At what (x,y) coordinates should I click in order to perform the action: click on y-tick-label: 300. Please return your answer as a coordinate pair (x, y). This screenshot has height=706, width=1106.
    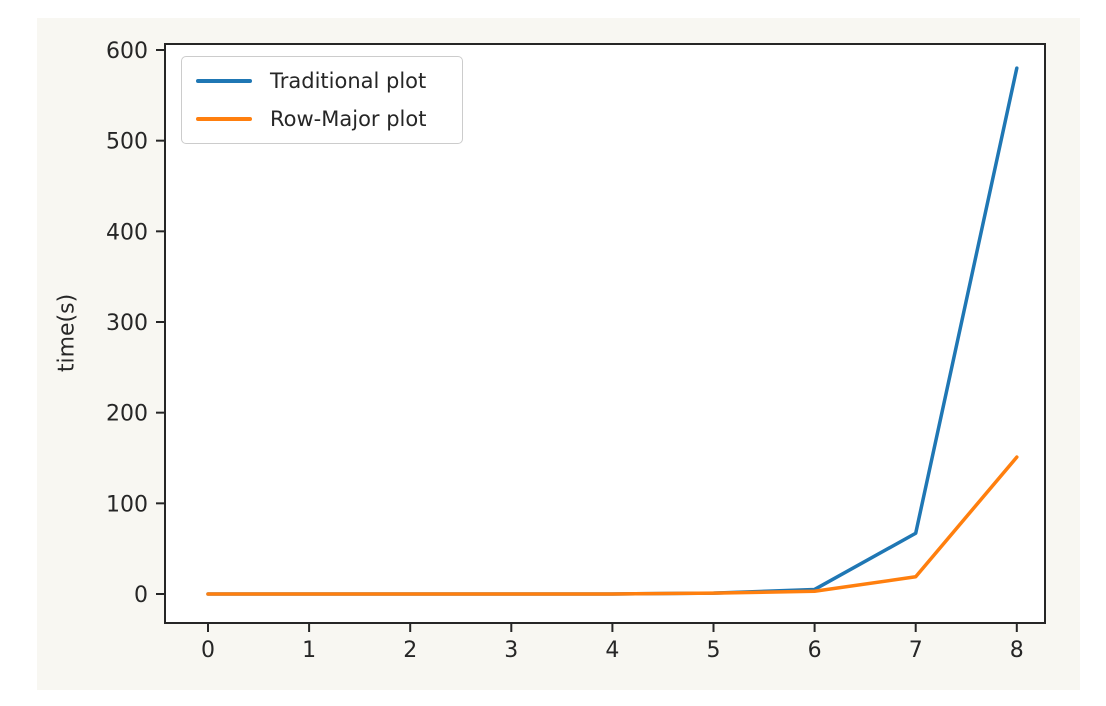
    Looking at the image, I should click on (127, 323).